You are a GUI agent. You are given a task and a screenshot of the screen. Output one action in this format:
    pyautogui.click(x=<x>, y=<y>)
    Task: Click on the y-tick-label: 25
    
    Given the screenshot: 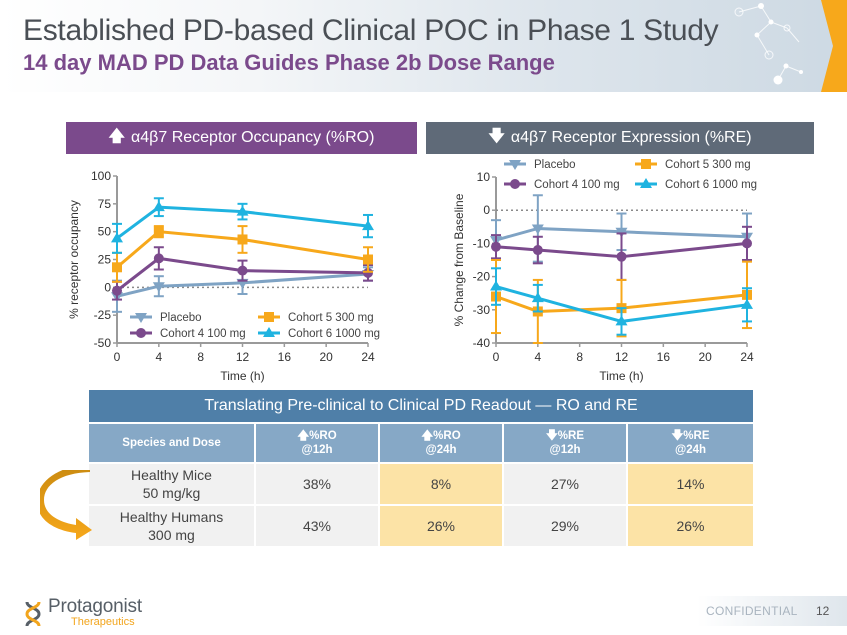 What is the action you would take?
    pyautogui.click(x=105, y=260)
    